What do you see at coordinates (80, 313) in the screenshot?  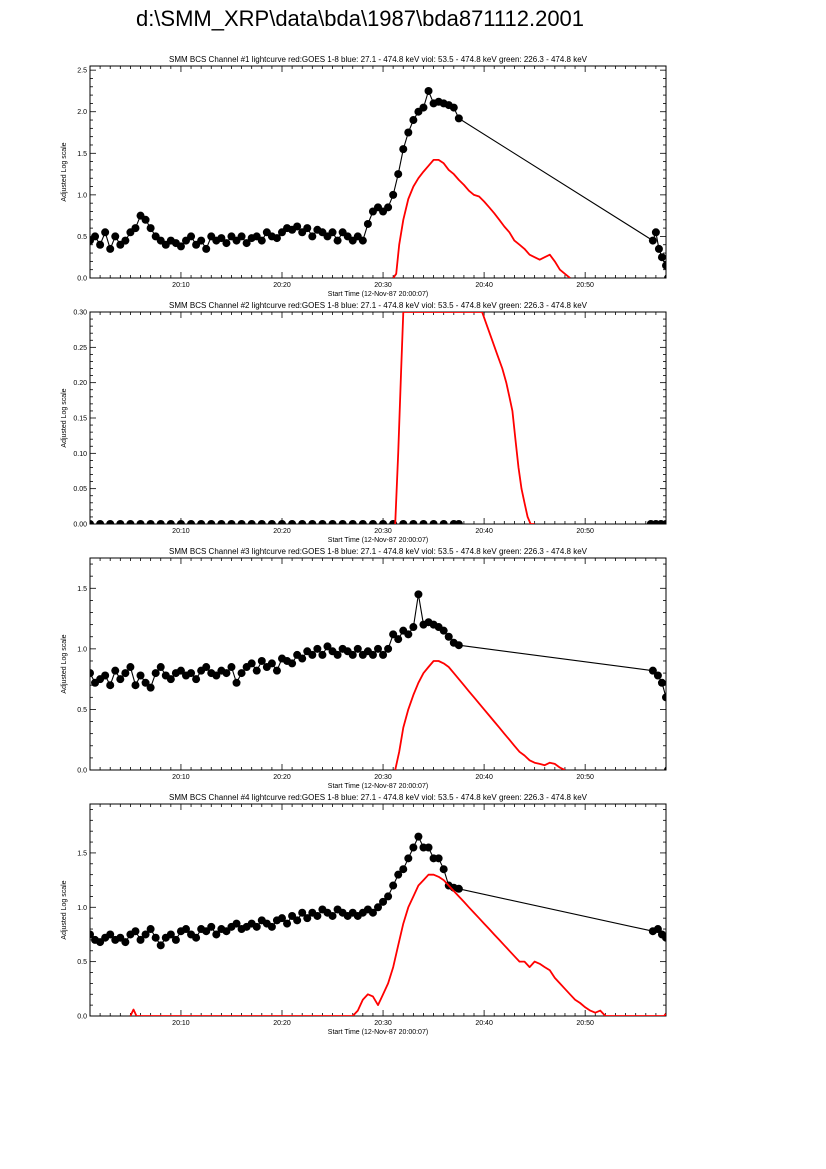 I see `y-tick-label: 0.30` at bounding box center [80, 313].